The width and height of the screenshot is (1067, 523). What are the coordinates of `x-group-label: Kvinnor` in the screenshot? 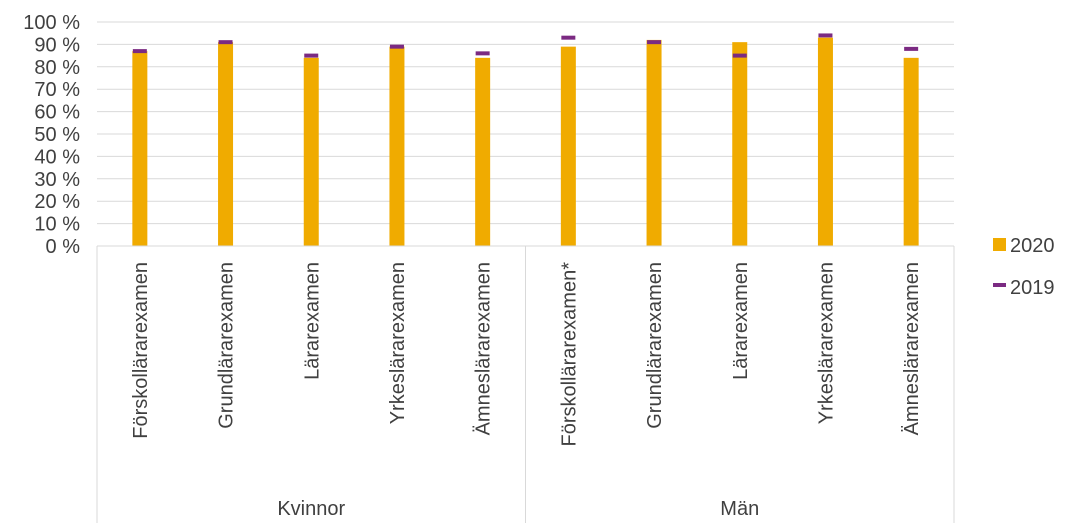 It's located at (311, 509).